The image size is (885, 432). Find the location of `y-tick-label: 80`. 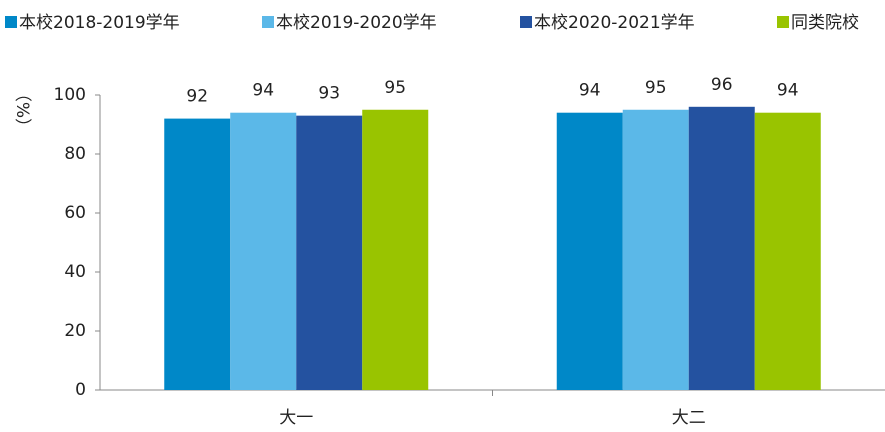

y-tick-label: 80 is located at coordinates (75, 154).